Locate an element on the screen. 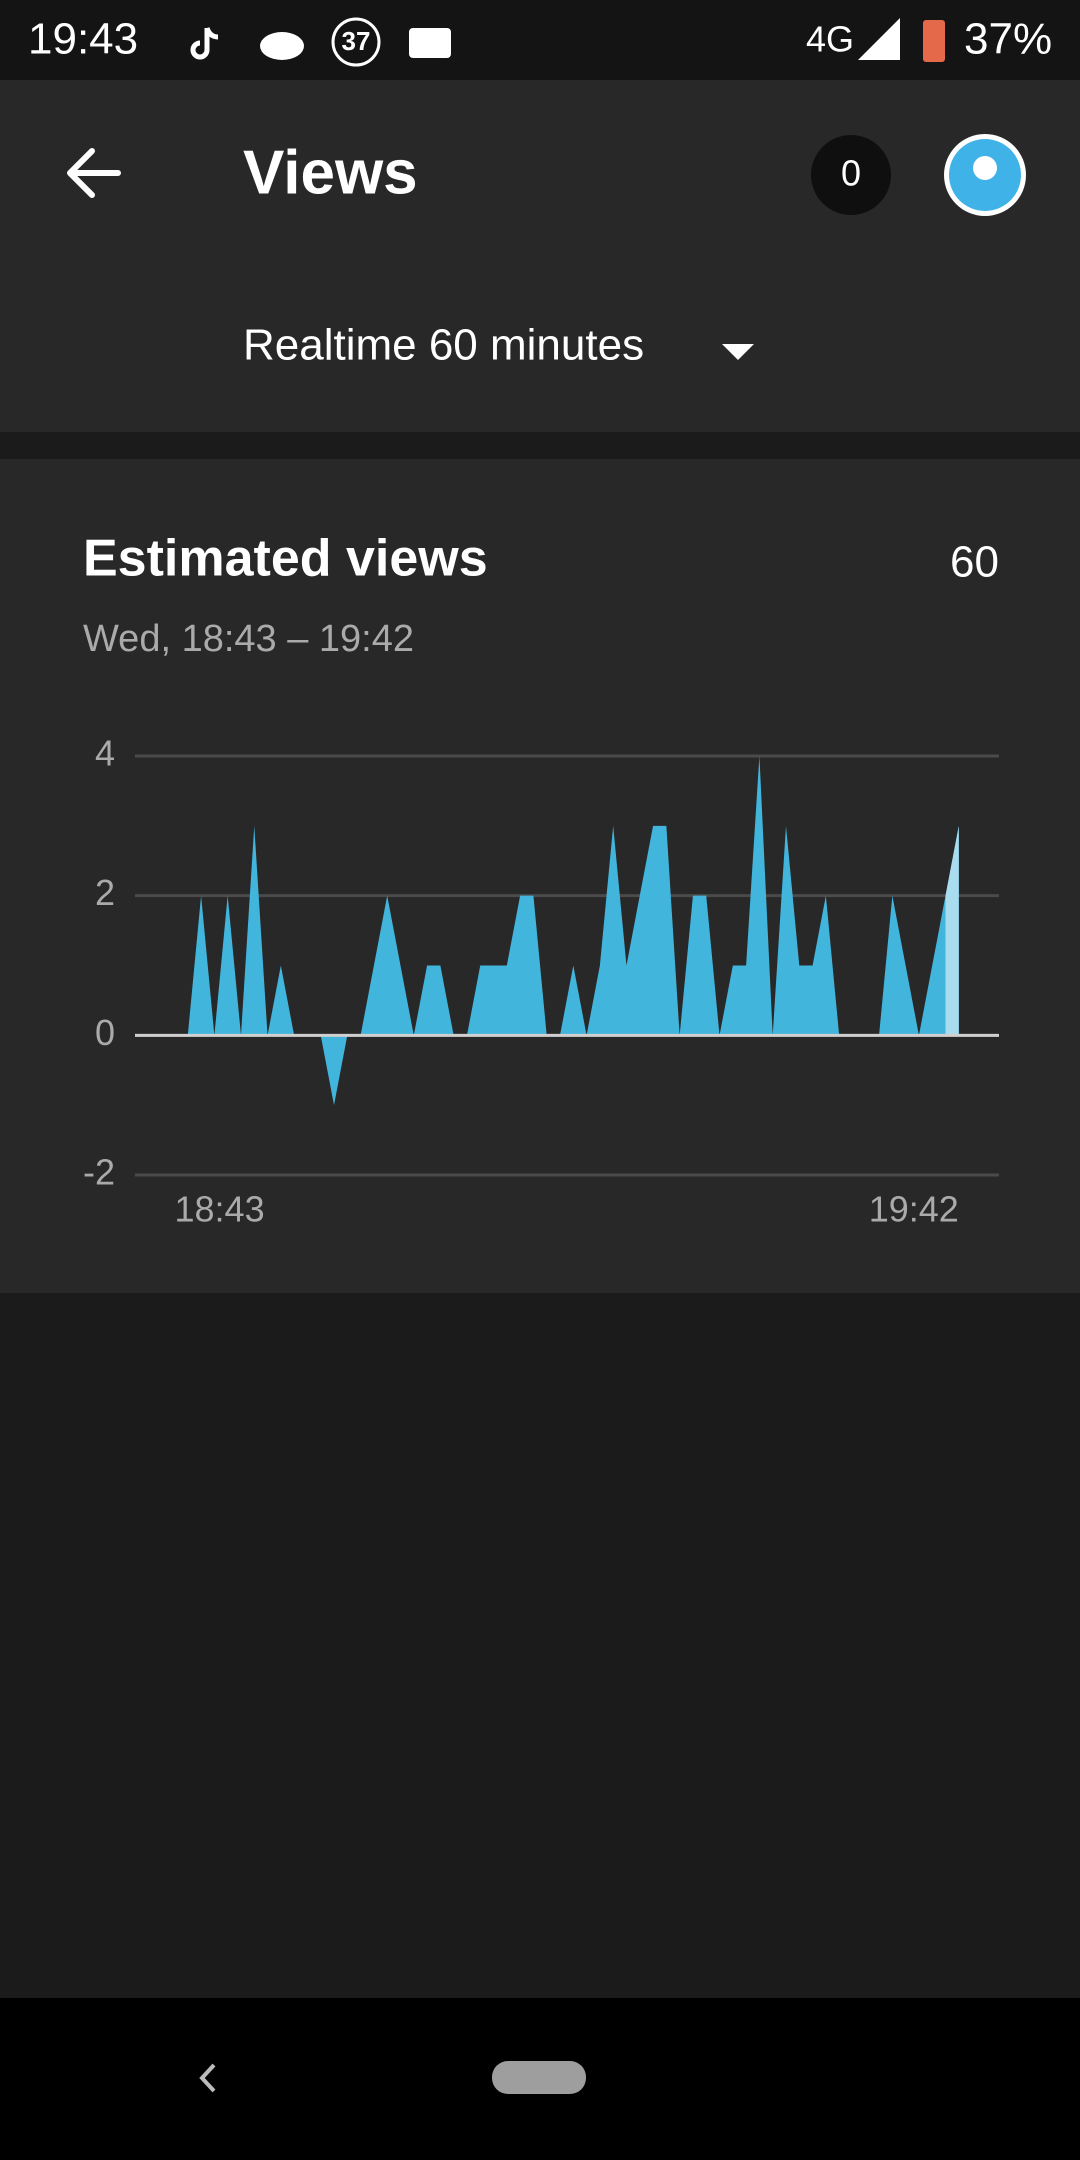  network: 4G is located at coordinates (830, 39).